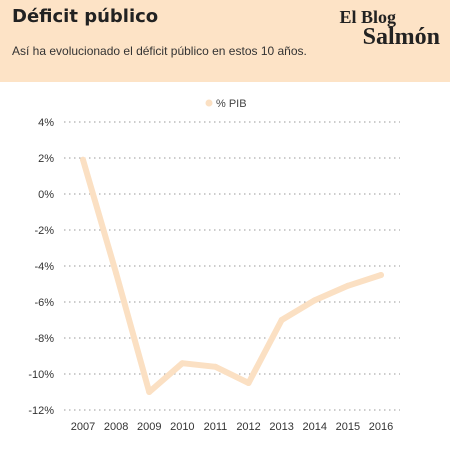 The height and width of the screenshot is (450, 450). I want to click on y-tick-label: -4%, so click(44, 267).